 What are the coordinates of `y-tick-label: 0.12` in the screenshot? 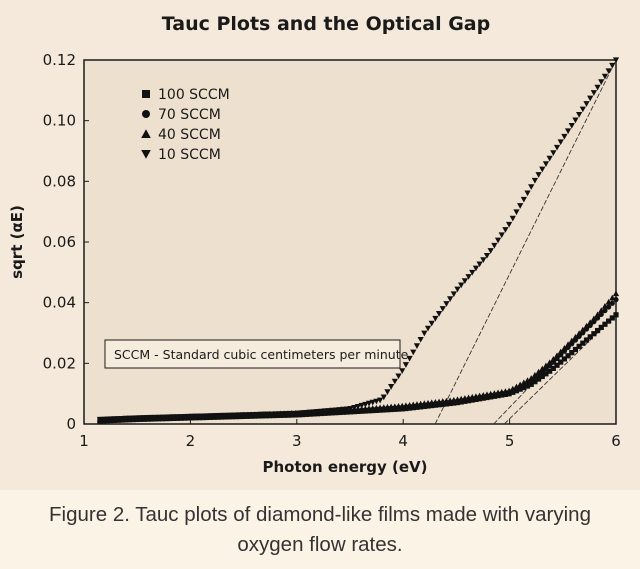 It's located at (59, 60).